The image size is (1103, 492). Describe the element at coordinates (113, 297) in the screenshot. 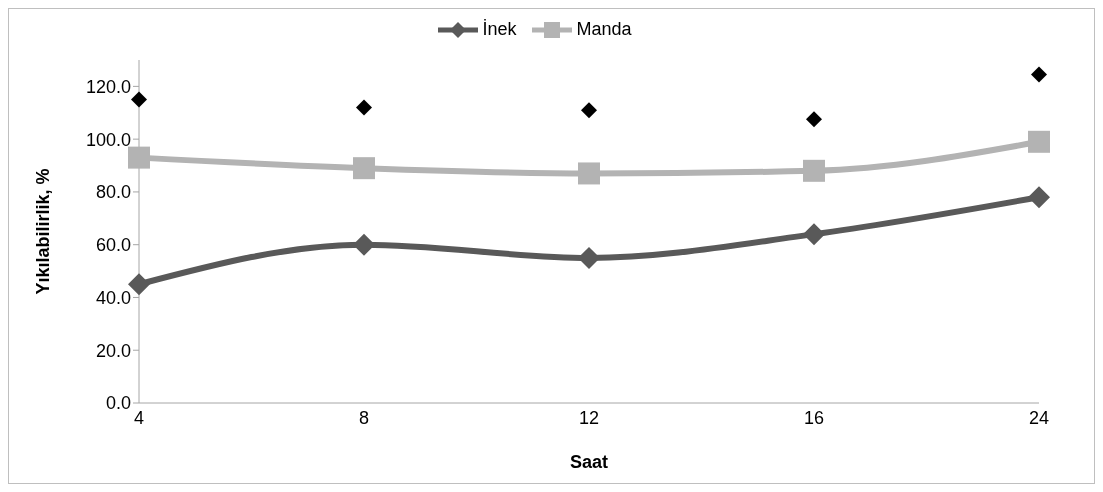

I see `y-tick-label: 40.0` at that location.